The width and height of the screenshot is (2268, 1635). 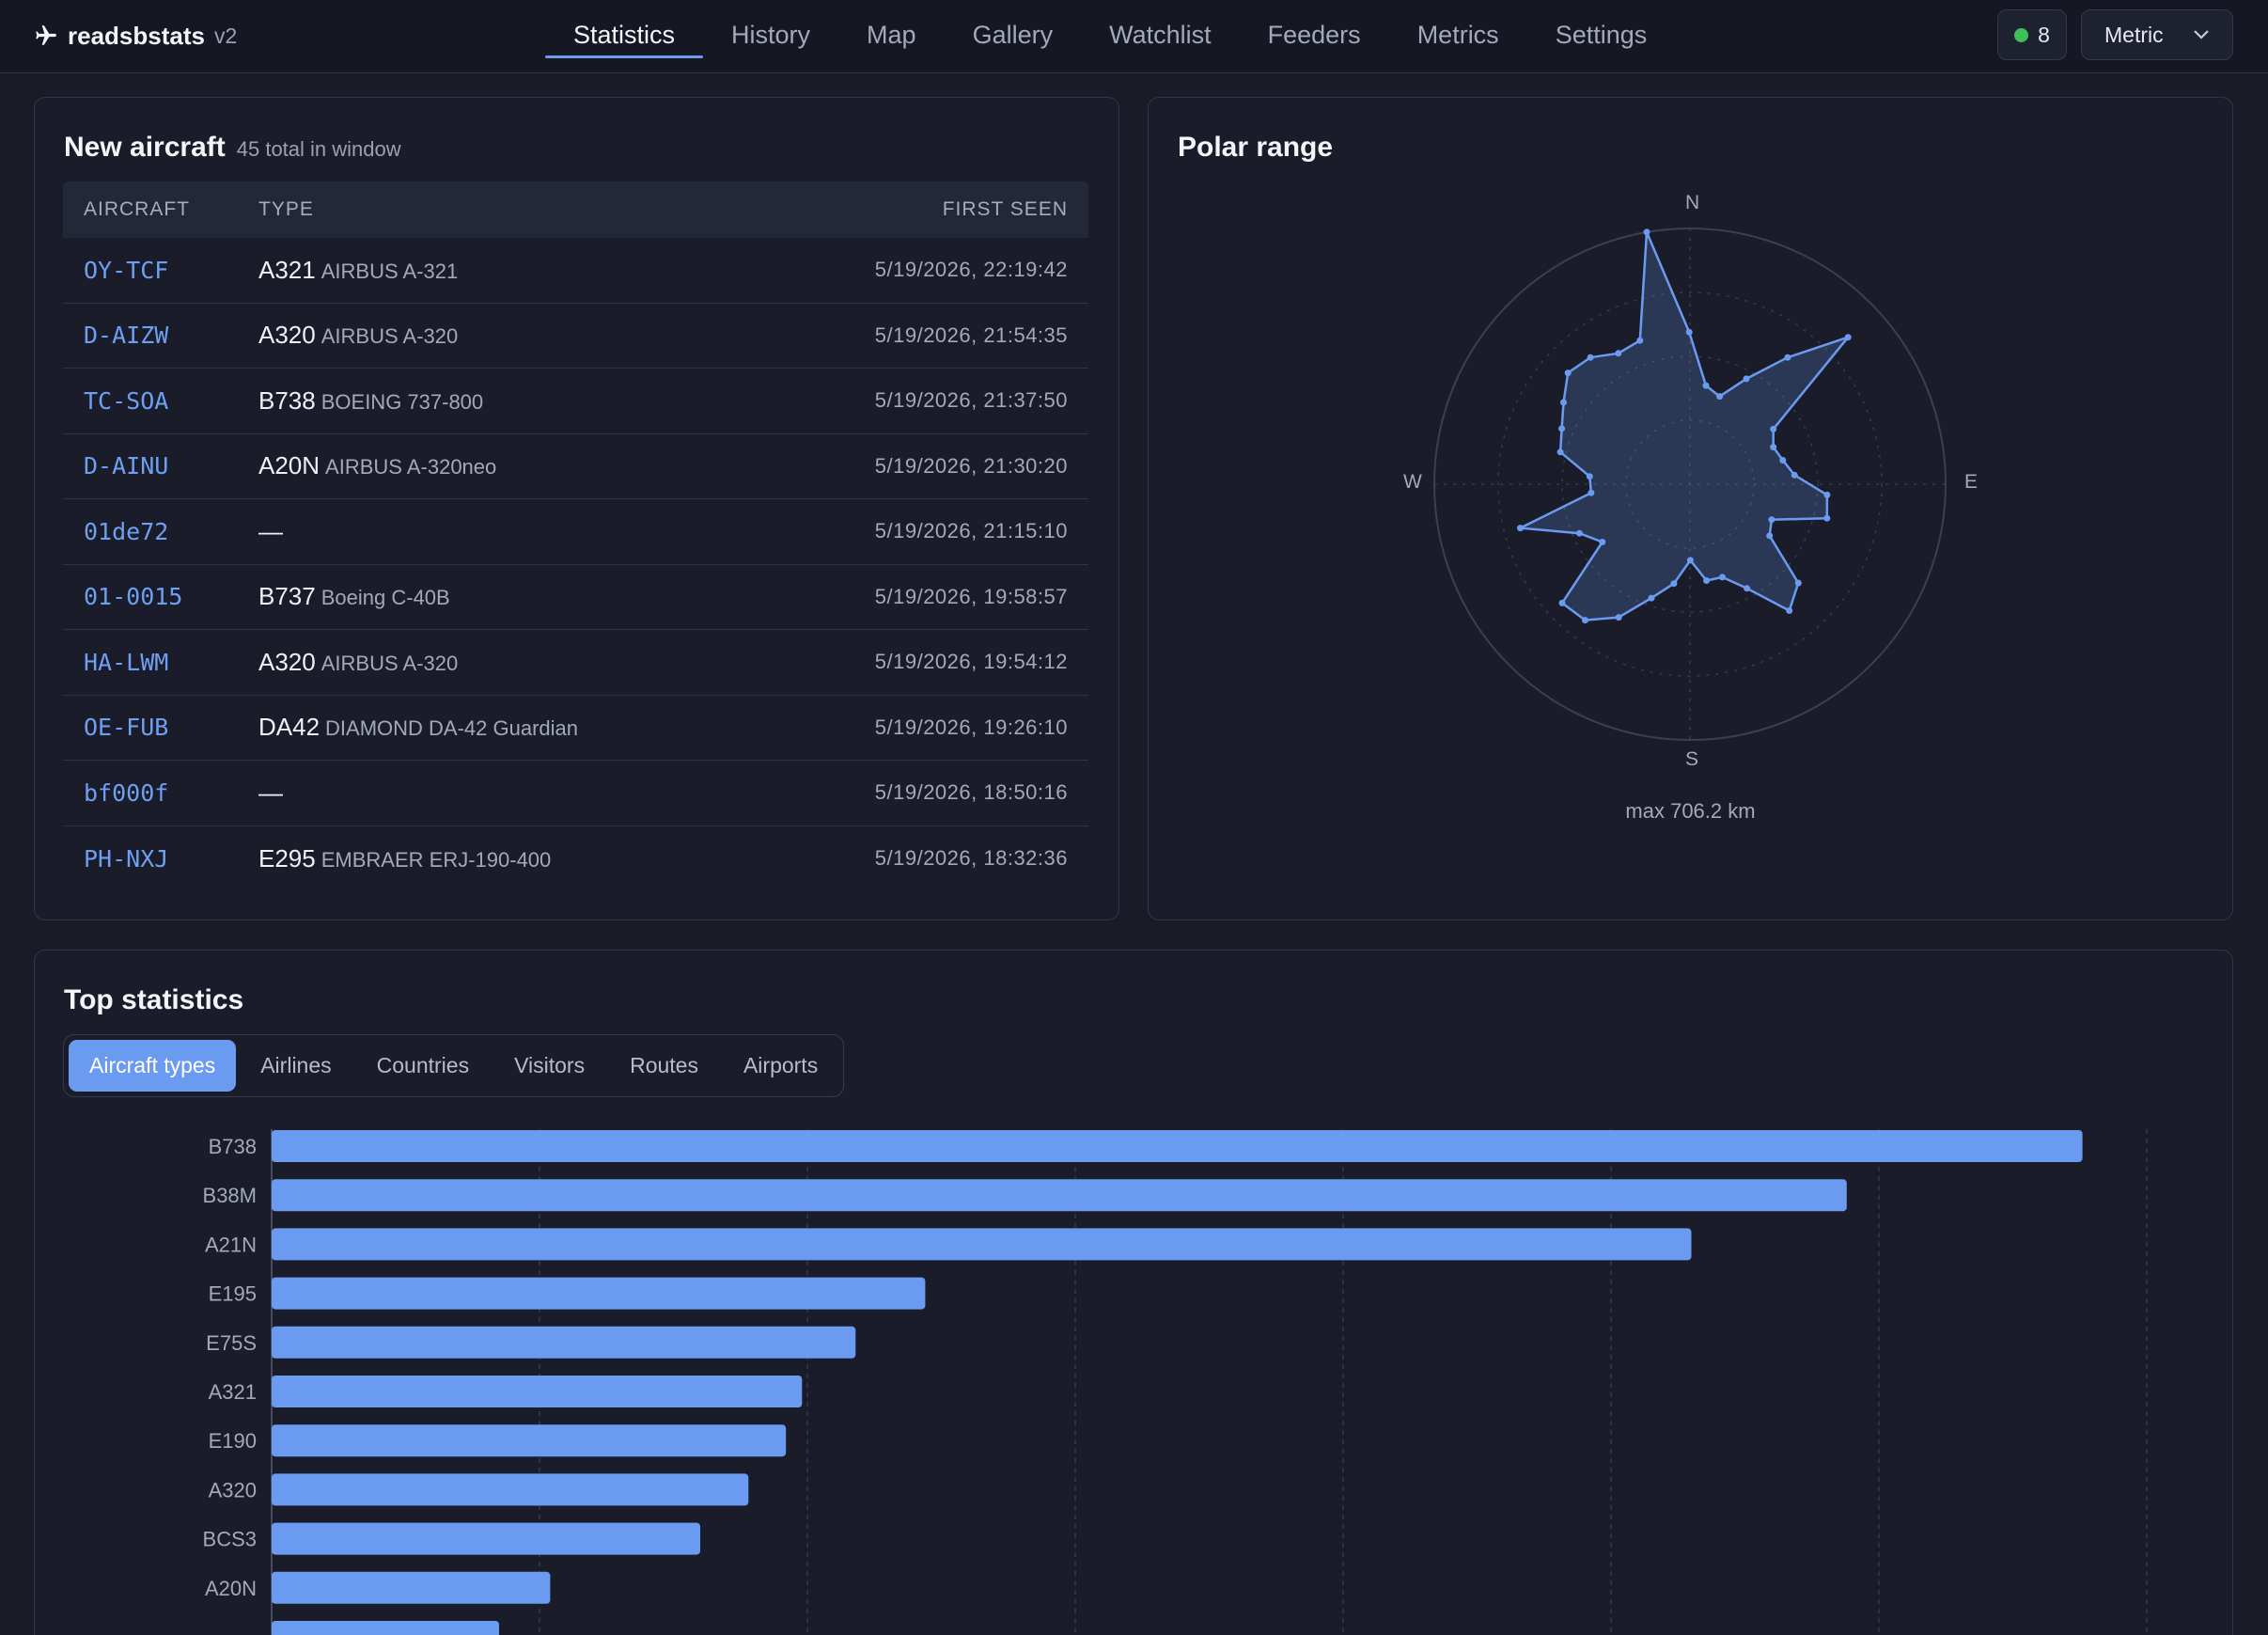 I want to click on bar-label-b38m: B38M, so click(x=230, y=1195).